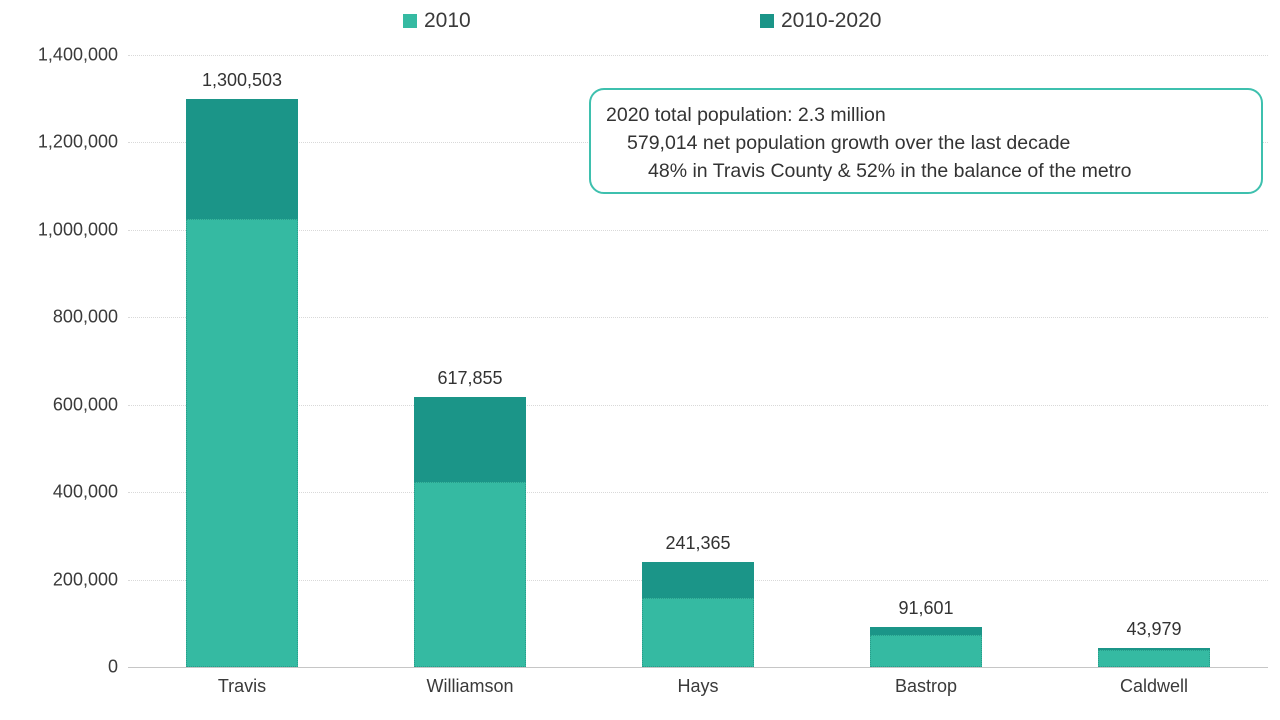 This screenshot has width=1280, height=720. I want to click on legend-label-2010-2020: 2010-2020, so click(831, 20).